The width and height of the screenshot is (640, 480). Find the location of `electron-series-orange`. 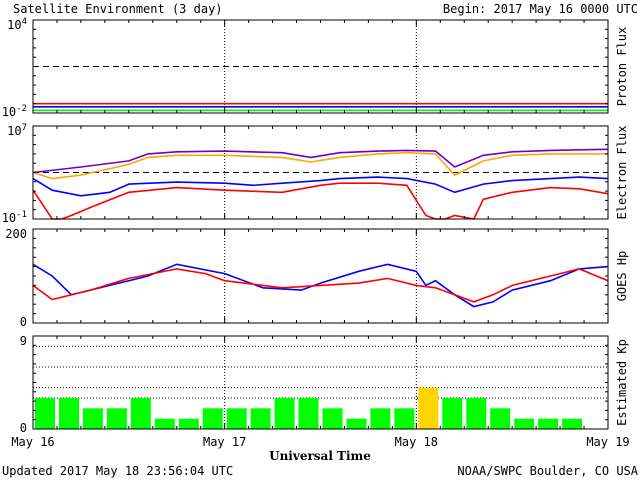

electron-series-orange is located at coordinates (320, 165).